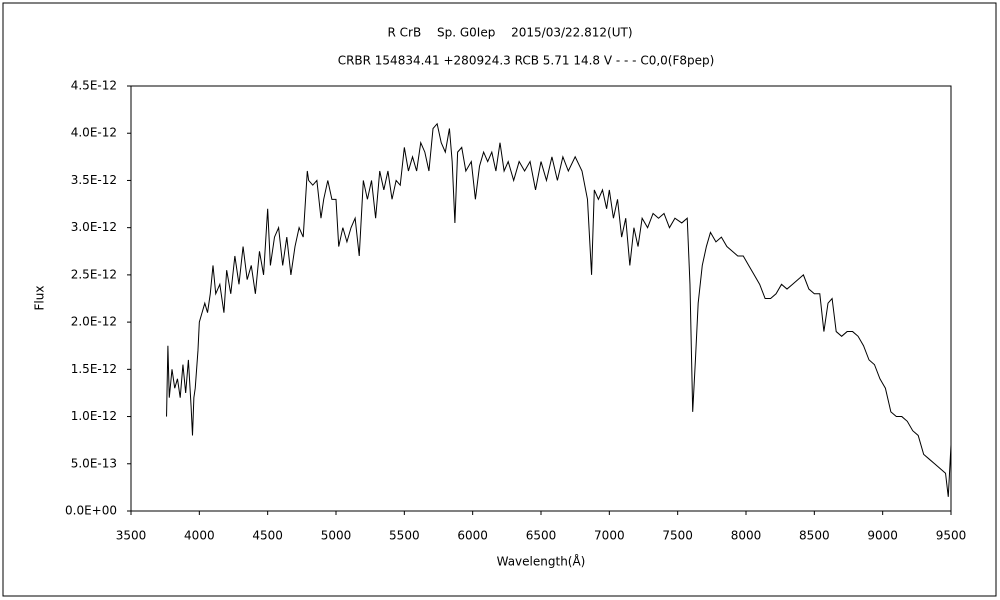  Describe the element at coordinates (609, 536) in the screenshot. I see `x-tick-label: 7000` at that location.